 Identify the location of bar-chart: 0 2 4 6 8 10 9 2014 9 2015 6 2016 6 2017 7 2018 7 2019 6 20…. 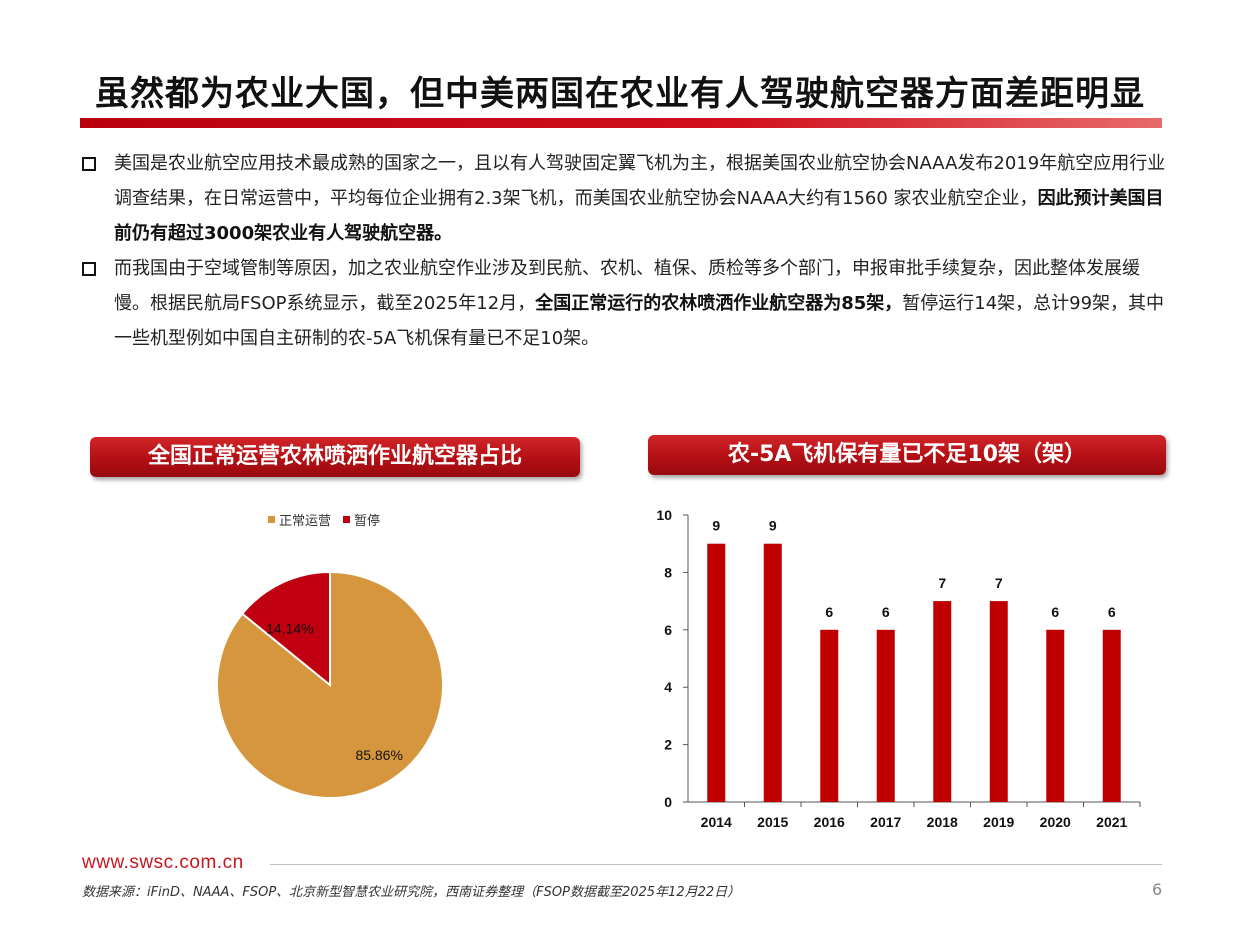
(898, 668).